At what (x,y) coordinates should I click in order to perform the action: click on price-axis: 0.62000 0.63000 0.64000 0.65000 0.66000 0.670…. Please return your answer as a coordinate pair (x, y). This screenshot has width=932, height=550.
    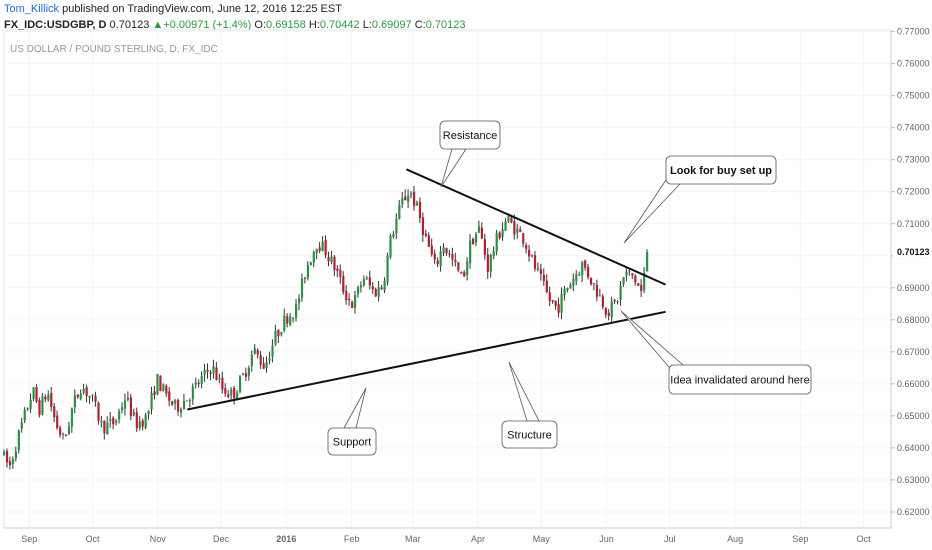
    Looking at the image, I should click on (911, 277).